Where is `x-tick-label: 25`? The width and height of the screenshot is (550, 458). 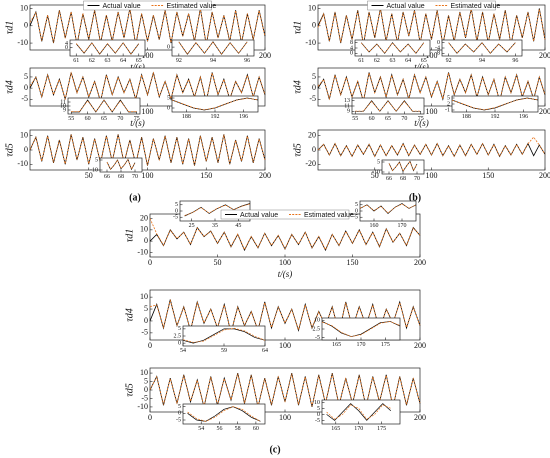
x-tick-label: 25 is located at coordinates (192, 226).